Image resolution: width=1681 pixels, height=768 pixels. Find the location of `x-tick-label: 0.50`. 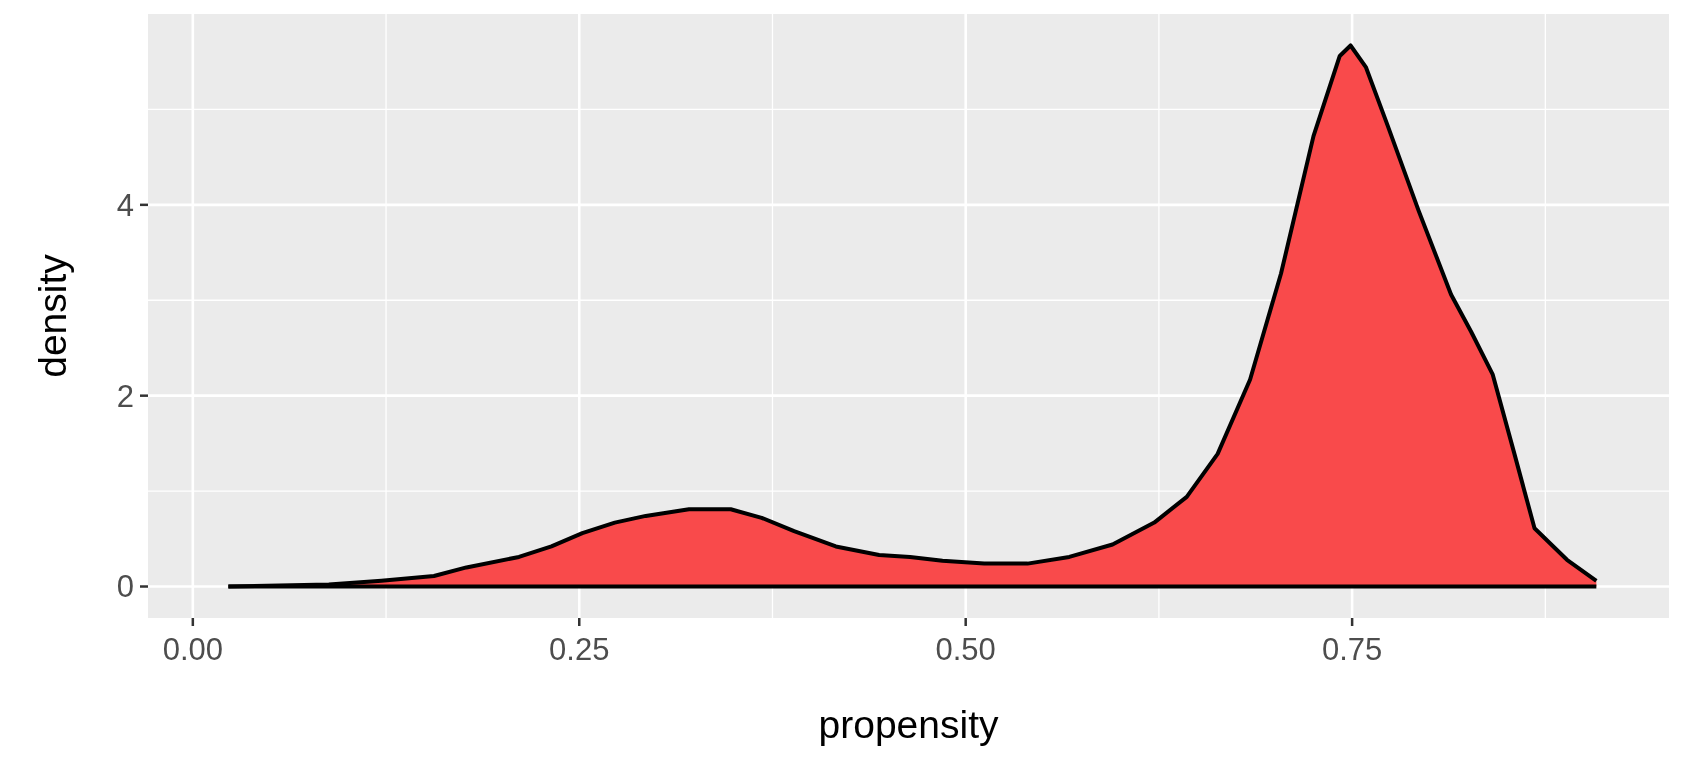

x-tick-label: 0.50 is located at coordinates (965, 649).